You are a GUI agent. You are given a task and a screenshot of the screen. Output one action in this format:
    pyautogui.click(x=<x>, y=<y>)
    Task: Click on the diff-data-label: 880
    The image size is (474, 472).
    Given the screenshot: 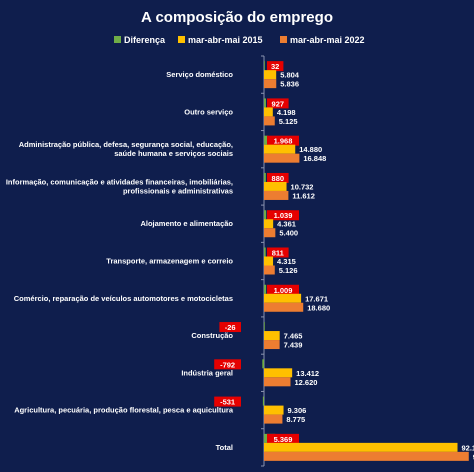 What is the action you would take?
    pyautogui.click(x=278, y=178)
    